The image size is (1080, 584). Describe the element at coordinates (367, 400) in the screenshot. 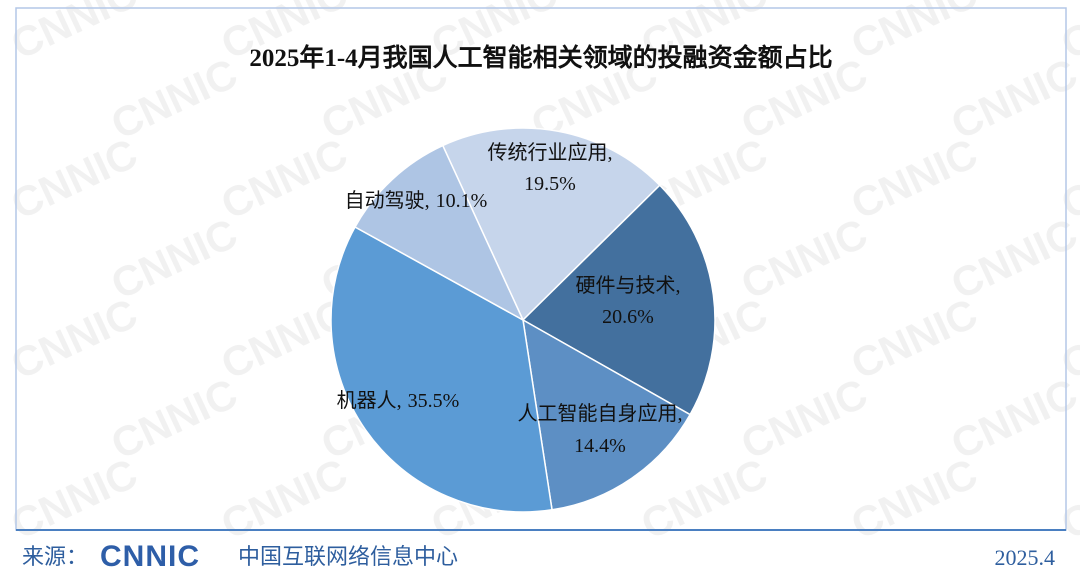

I see `category-label: 机器人` at that location.